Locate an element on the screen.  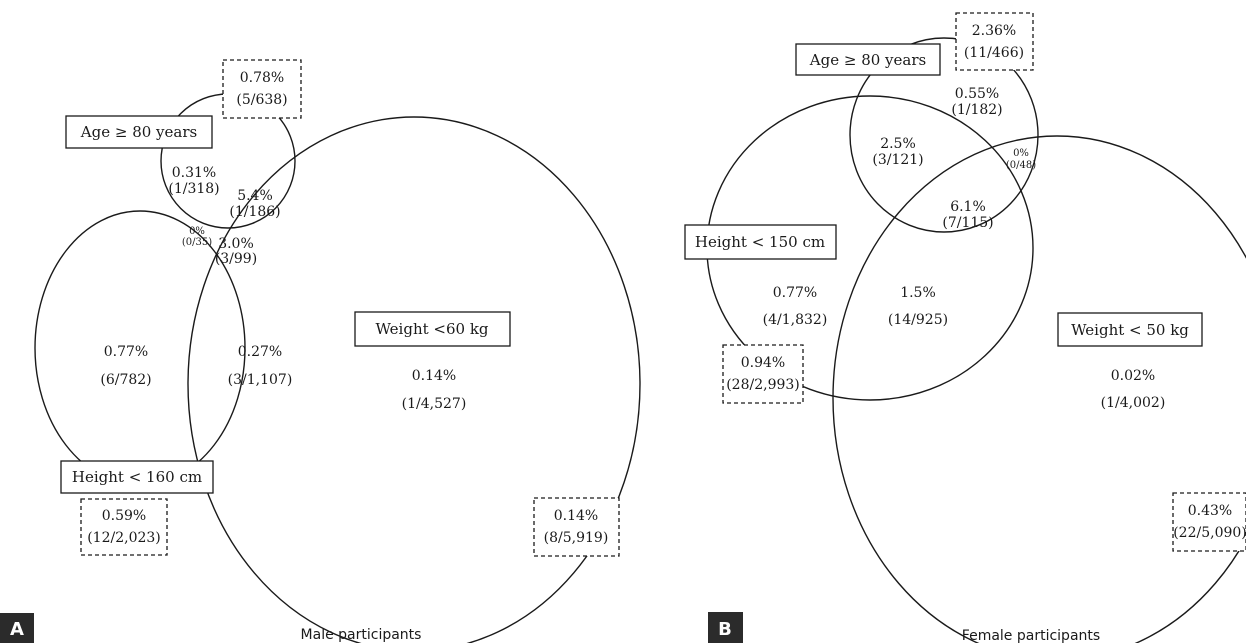
a-age-total-frac: (5/638) is located at coordinates (261, 100).